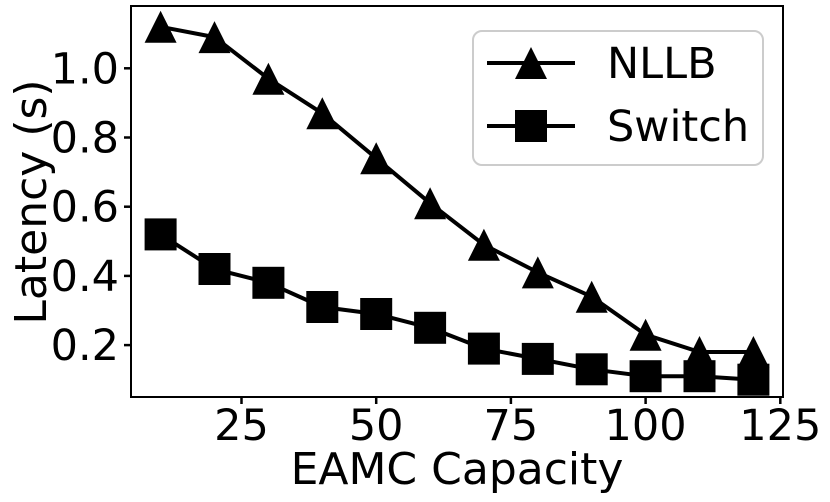  What do you see at coordinates (241, 426) in the screenshot?
I see `x-tick-label: 25` at bounding box center [241, 426].